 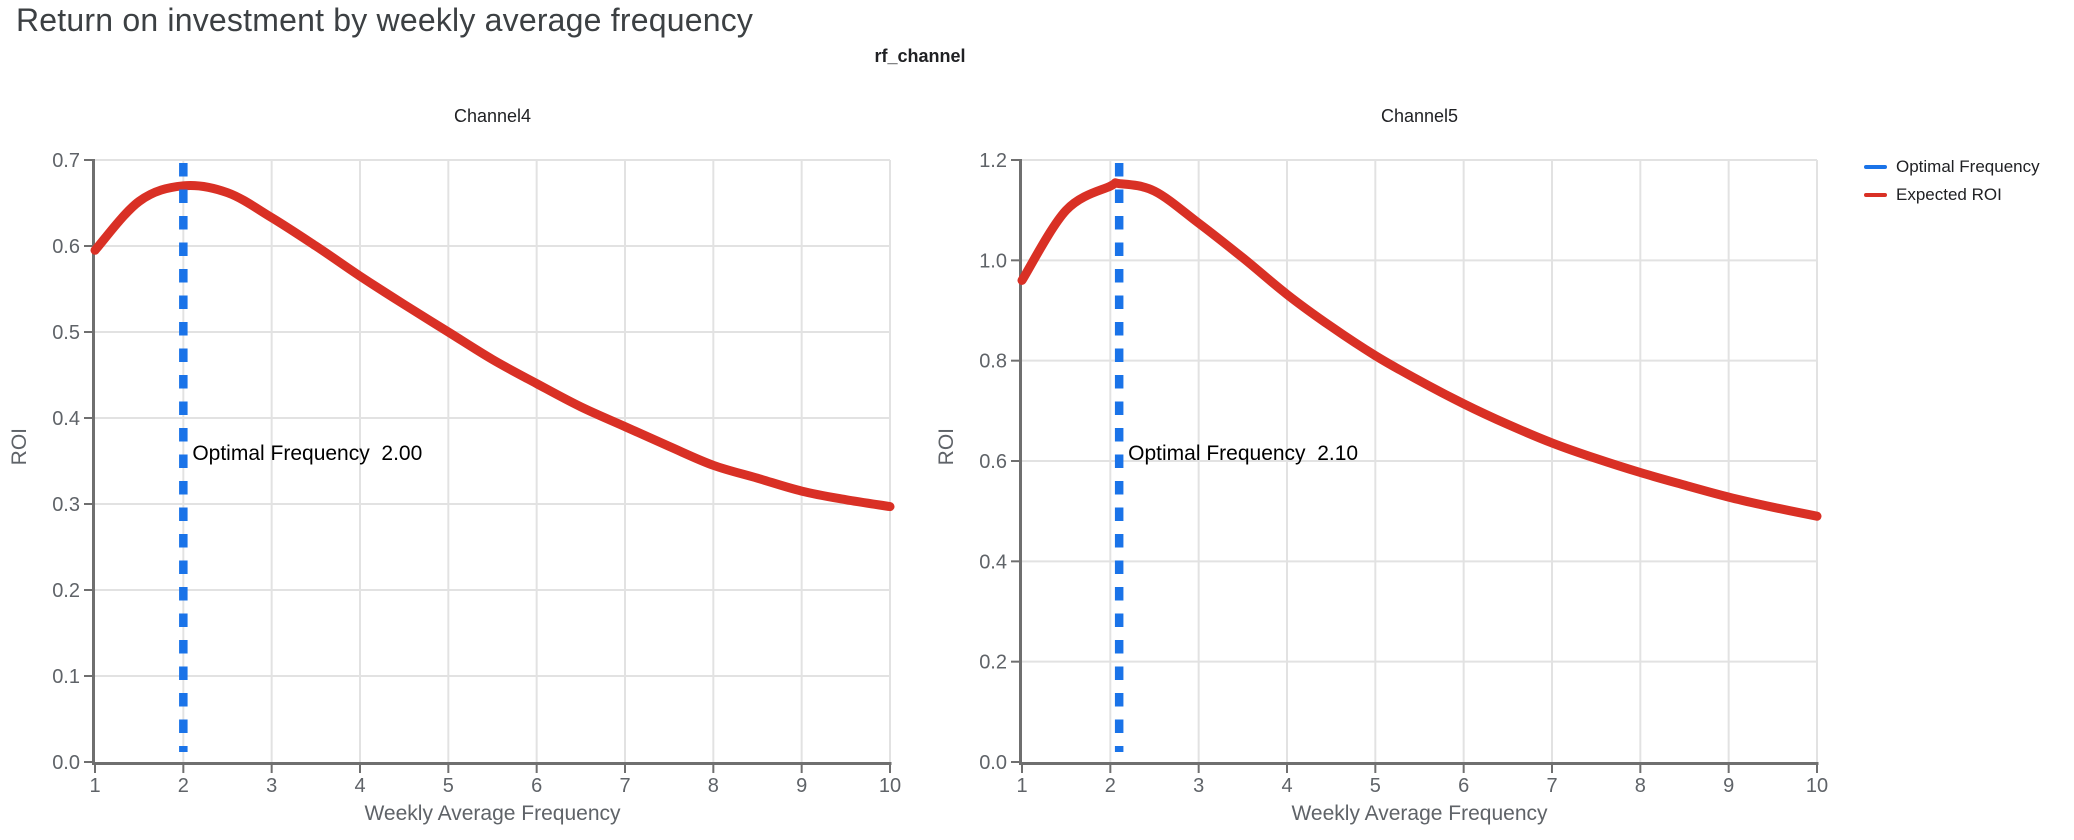 I want to click on y-tick-label: 0.8, so click(x=993, y=362).